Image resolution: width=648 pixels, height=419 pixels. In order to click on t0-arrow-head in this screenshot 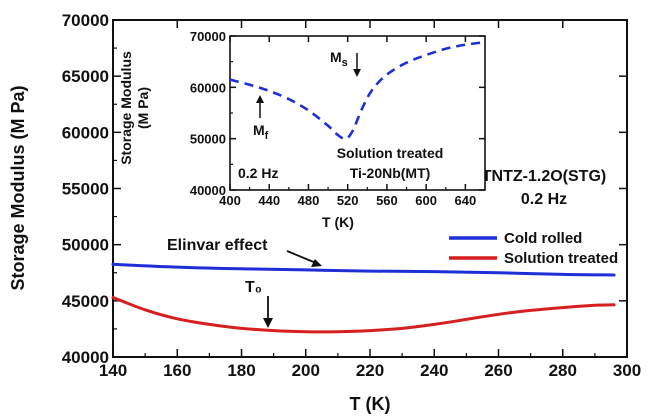, I will do `click(268, 323)`.